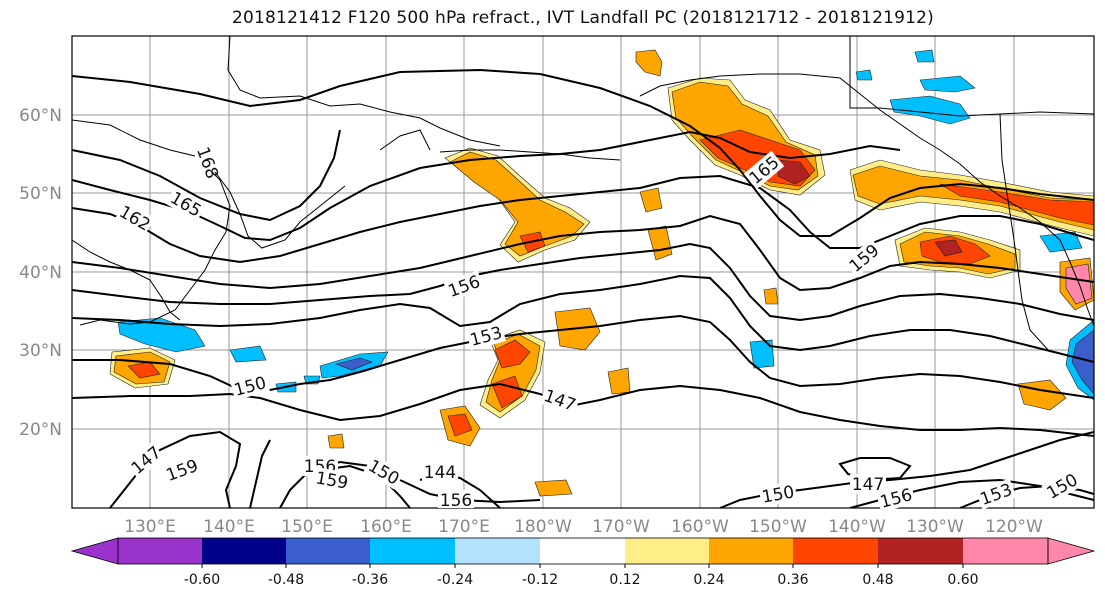  I want to click on colorbar-tick-label: 0.48, so click(877, 580).